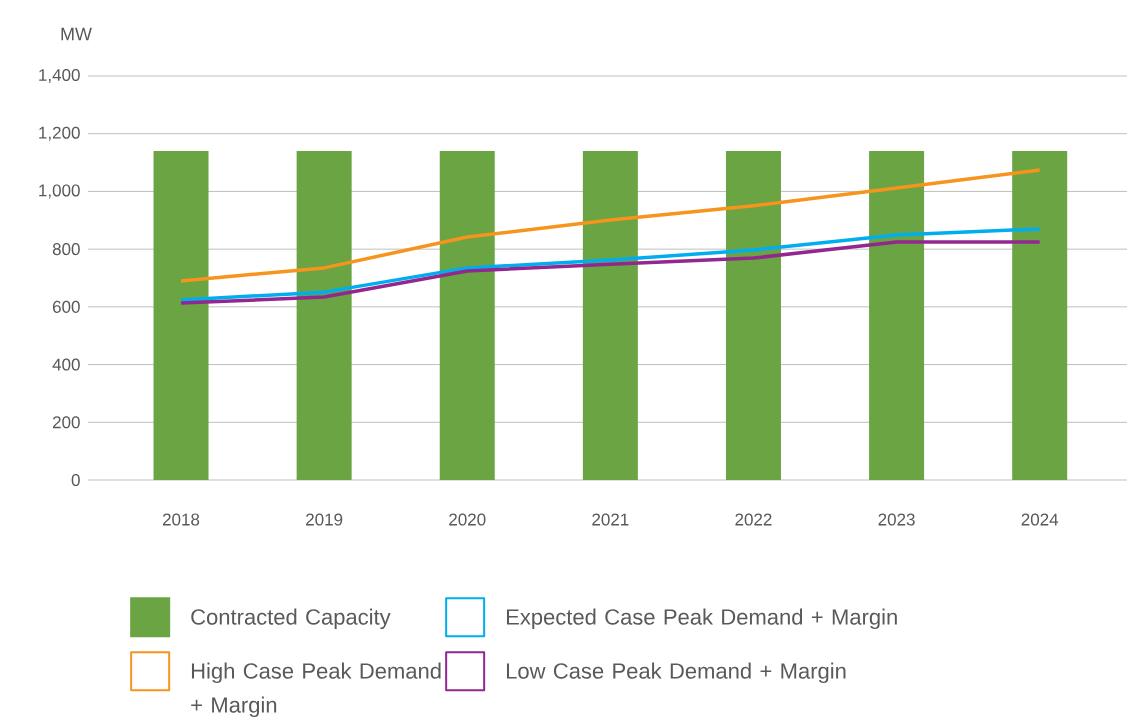 This screenshot has height=726, width=1127. What do you see at coordinates (1040, 519) in the screenshot?
I see `x-tick-label: 2024` at bounding box center [1040, 519].